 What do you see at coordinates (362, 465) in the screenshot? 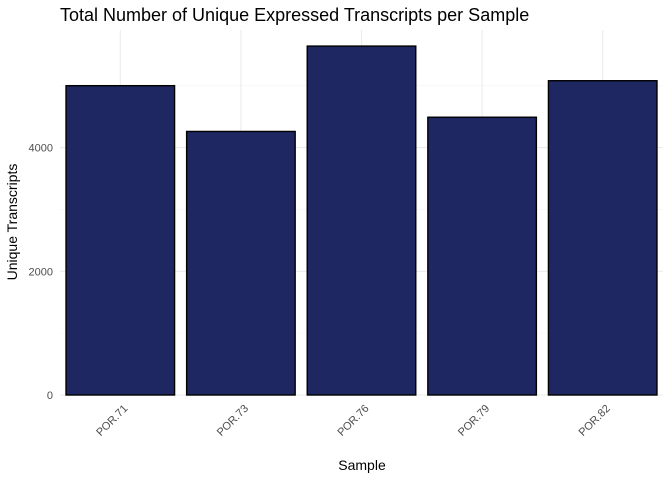
I see `x-axis-title: Sample` at bounding box center [362, 465].